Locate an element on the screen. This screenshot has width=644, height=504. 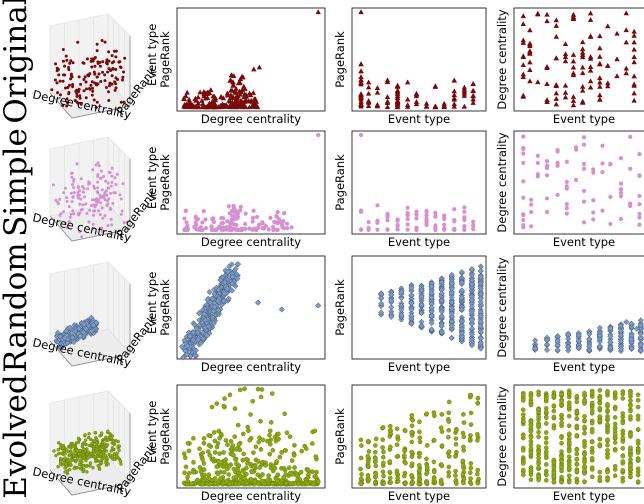
scatter-evolved-1: Degree centrality PageRank is located at coordinates (242, 443).